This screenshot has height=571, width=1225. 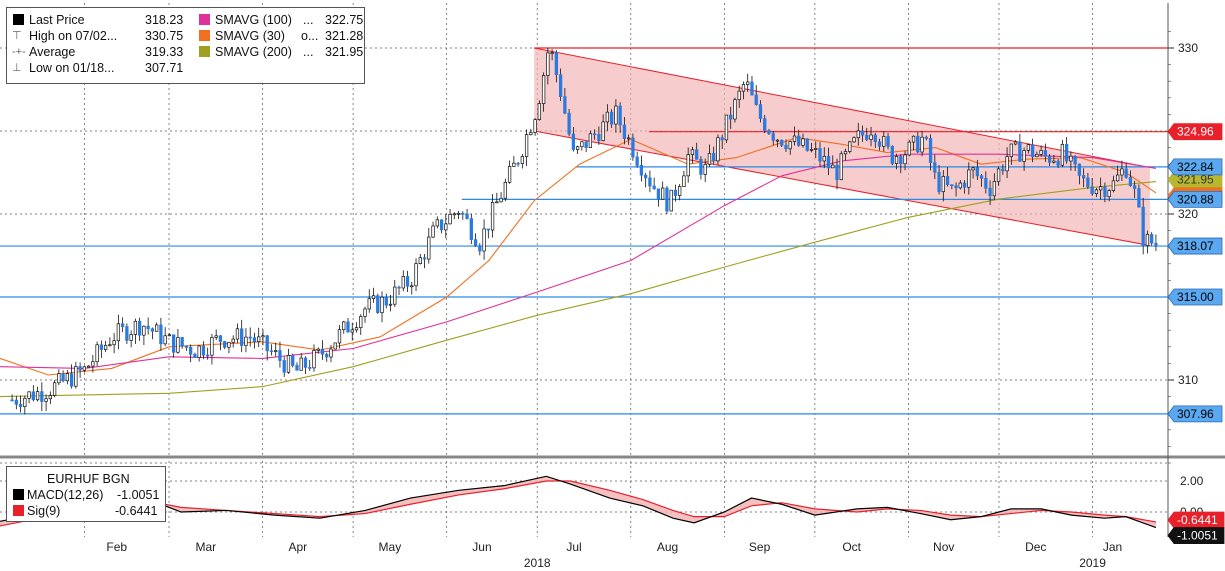 What do you see at coordinates (390, 547) in the screenshot?
I see `month-label: May` at bounding box center [390, 547].